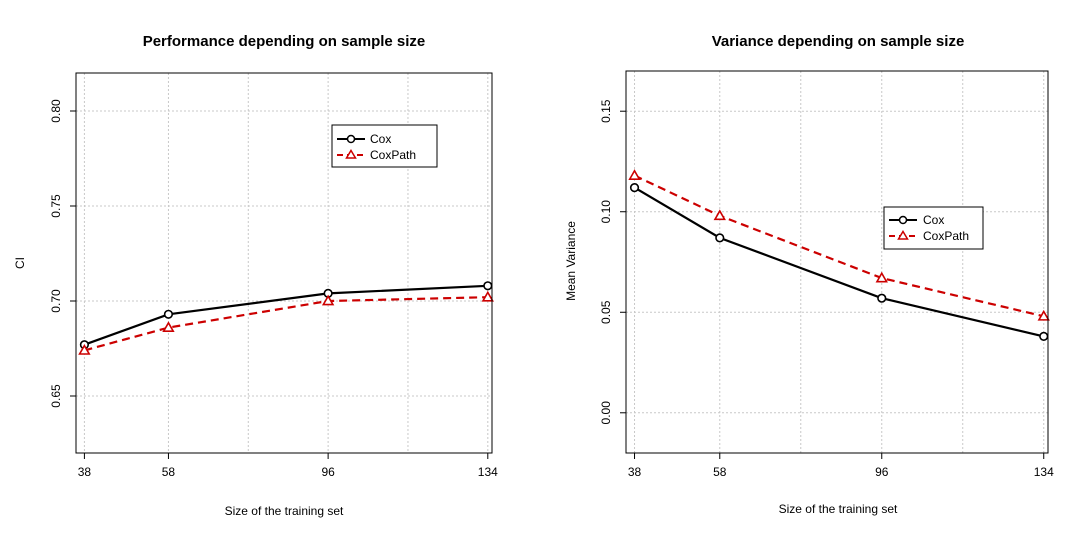 The width and height of the screenshot is (1079, 548). Describe the element at coordinates (838, 41) in the screenshot. I see `chart-title: Variance depending on sample size` at that location.